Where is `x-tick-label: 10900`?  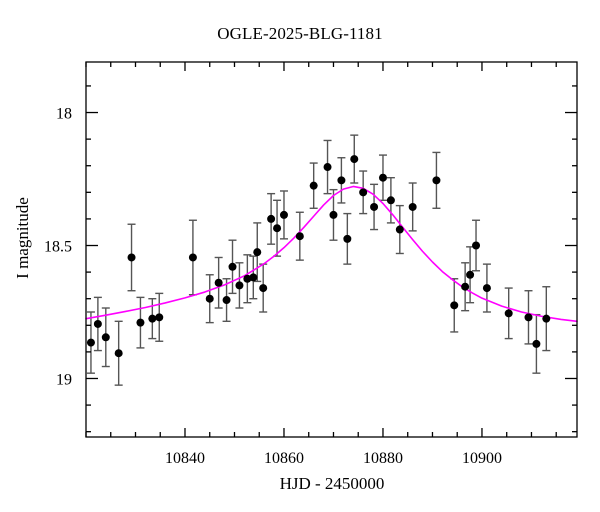 x-tick-label: 10900 is located at coordinates (482, 458).